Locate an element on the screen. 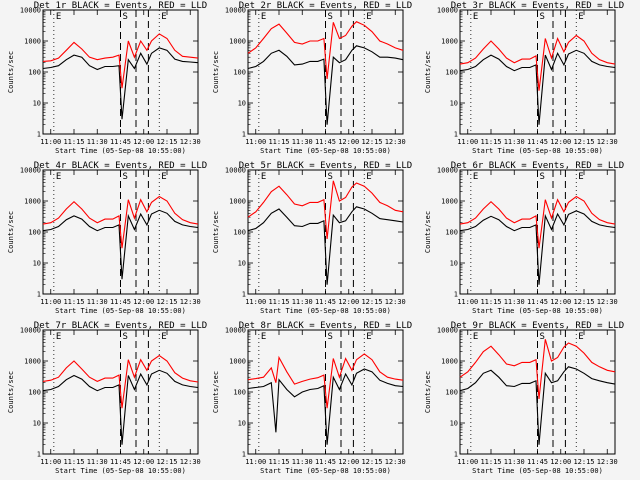 This screenshot has width=640, height=480. chart-title: Det 8r BLACK = Events, RED = LLD is located at coordinates (325, 326).